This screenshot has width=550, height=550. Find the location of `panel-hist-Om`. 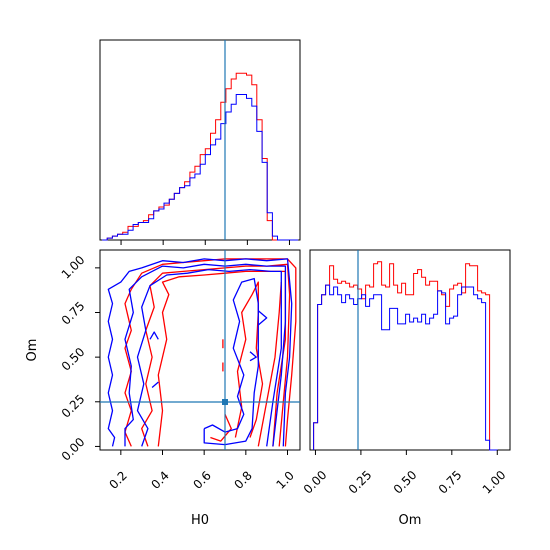

panel-hist-Om is located at coordinates (405, 350).